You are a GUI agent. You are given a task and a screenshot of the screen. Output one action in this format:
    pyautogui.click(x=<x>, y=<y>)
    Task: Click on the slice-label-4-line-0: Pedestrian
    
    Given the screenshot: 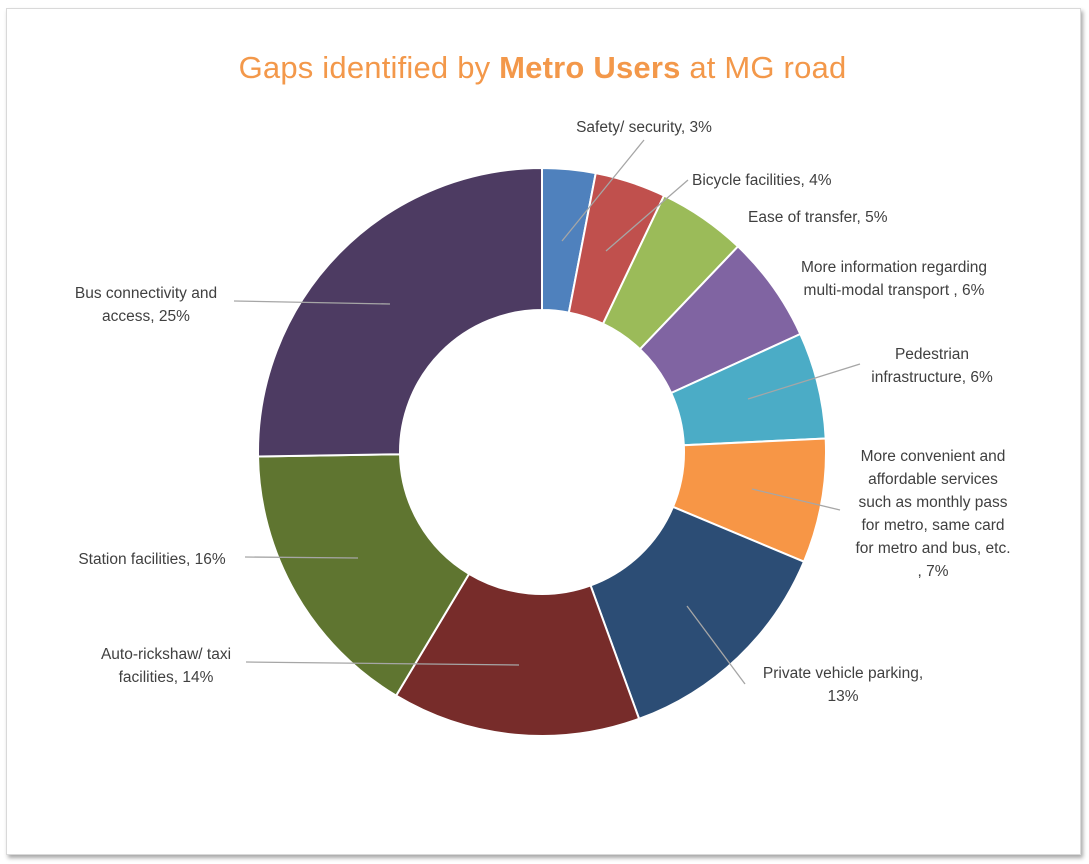 What is the action you would take?
    pyautogui.click(x=932, y=354)
    